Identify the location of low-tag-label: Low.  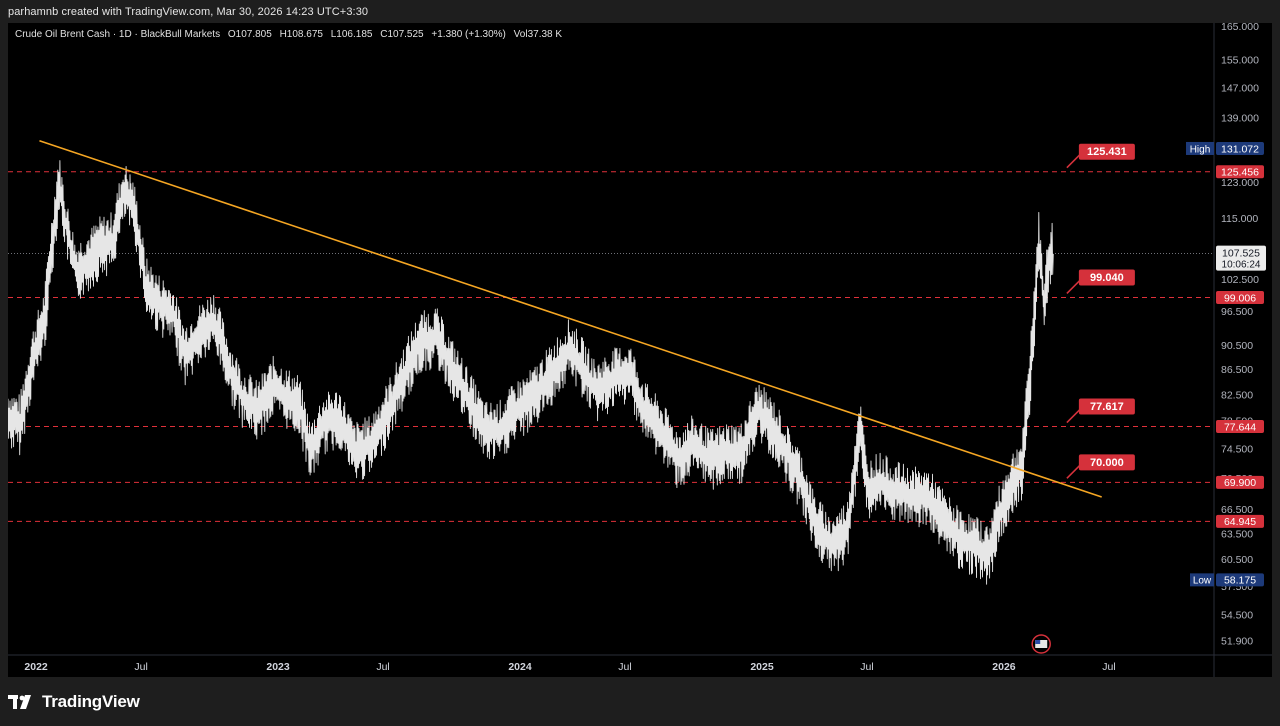
(1202, 581).